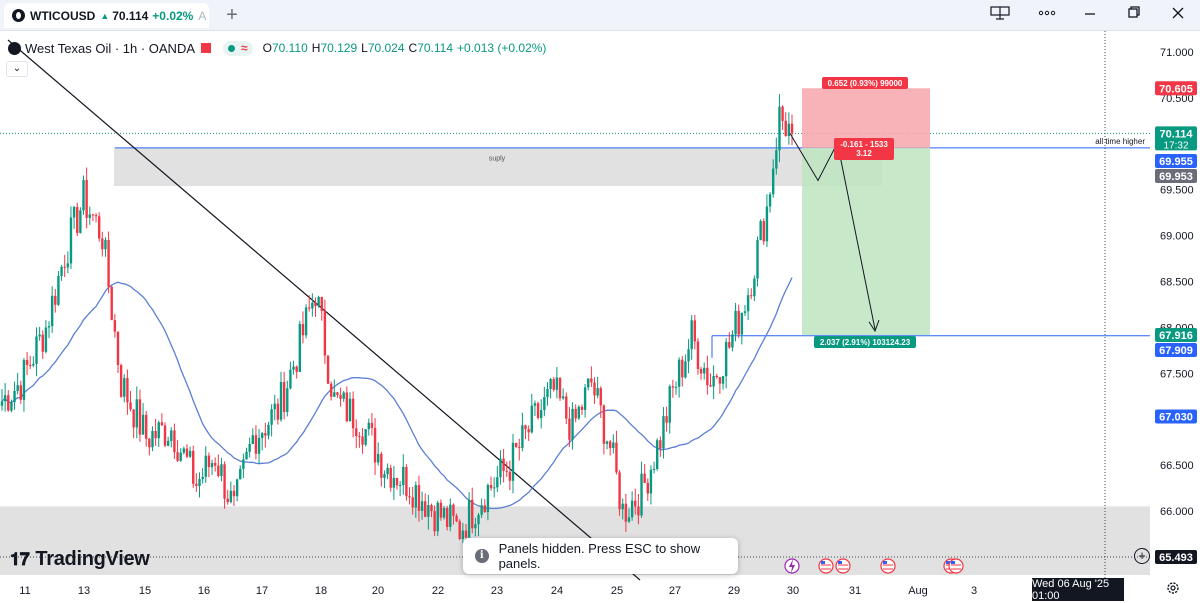 The image size is (1200, 603). What do you see at coordinates (1177, 512) in the screenshot?
I see `y-tick-label: 66.000` at bounding box center [1177, 512].